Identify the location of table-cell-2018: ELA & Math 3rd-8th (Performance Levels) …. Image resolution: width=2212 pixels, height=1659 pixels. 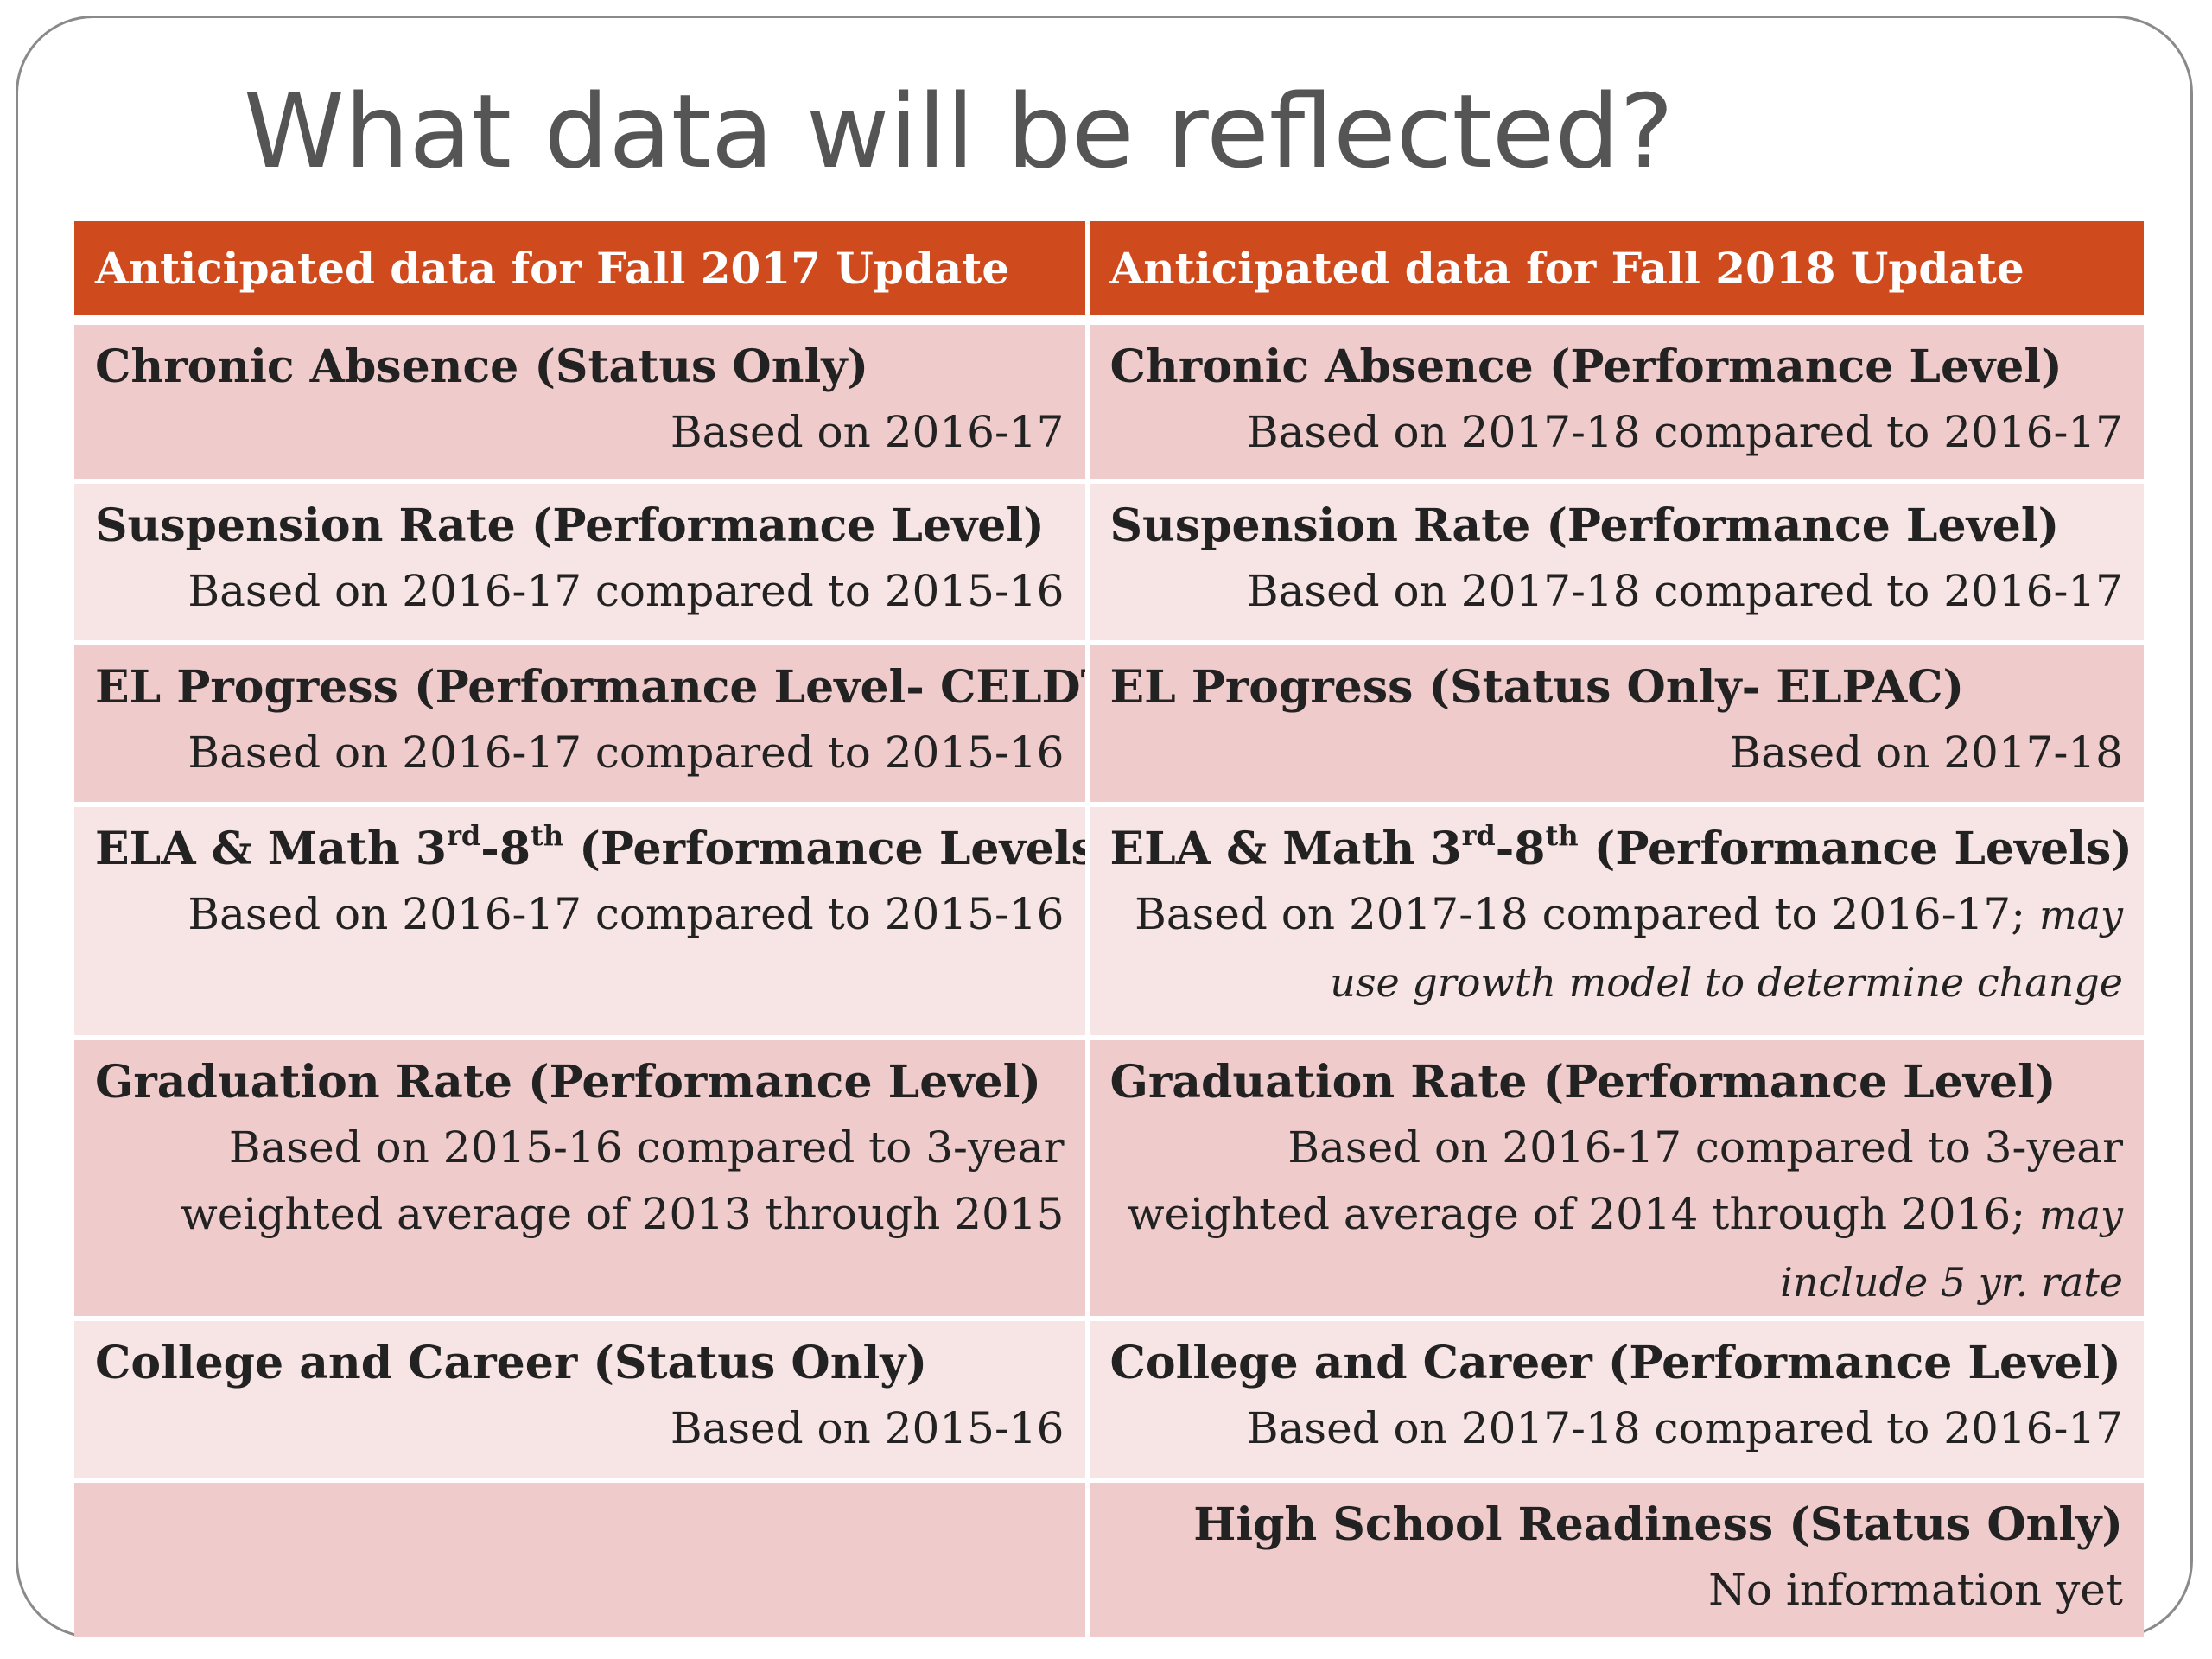
(1615, 922).